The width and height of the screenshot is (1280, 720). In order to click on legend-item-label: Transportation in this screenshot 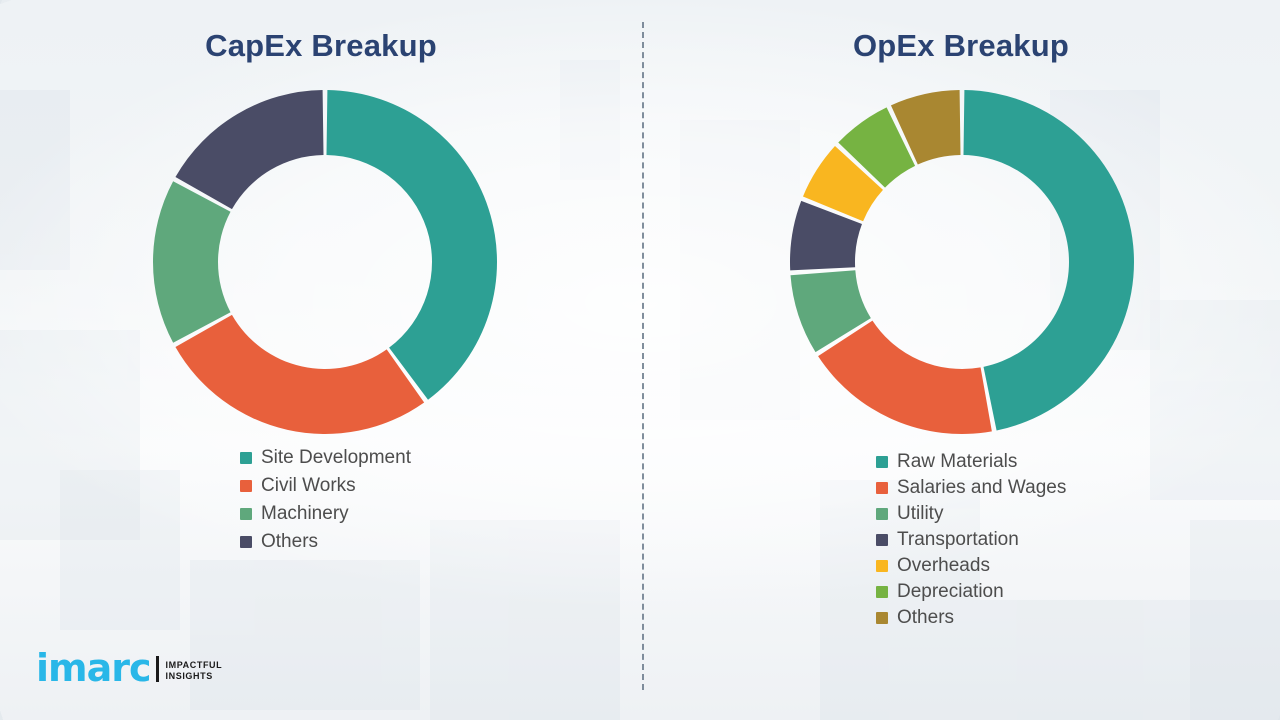, I will do `click(958, 539)`.